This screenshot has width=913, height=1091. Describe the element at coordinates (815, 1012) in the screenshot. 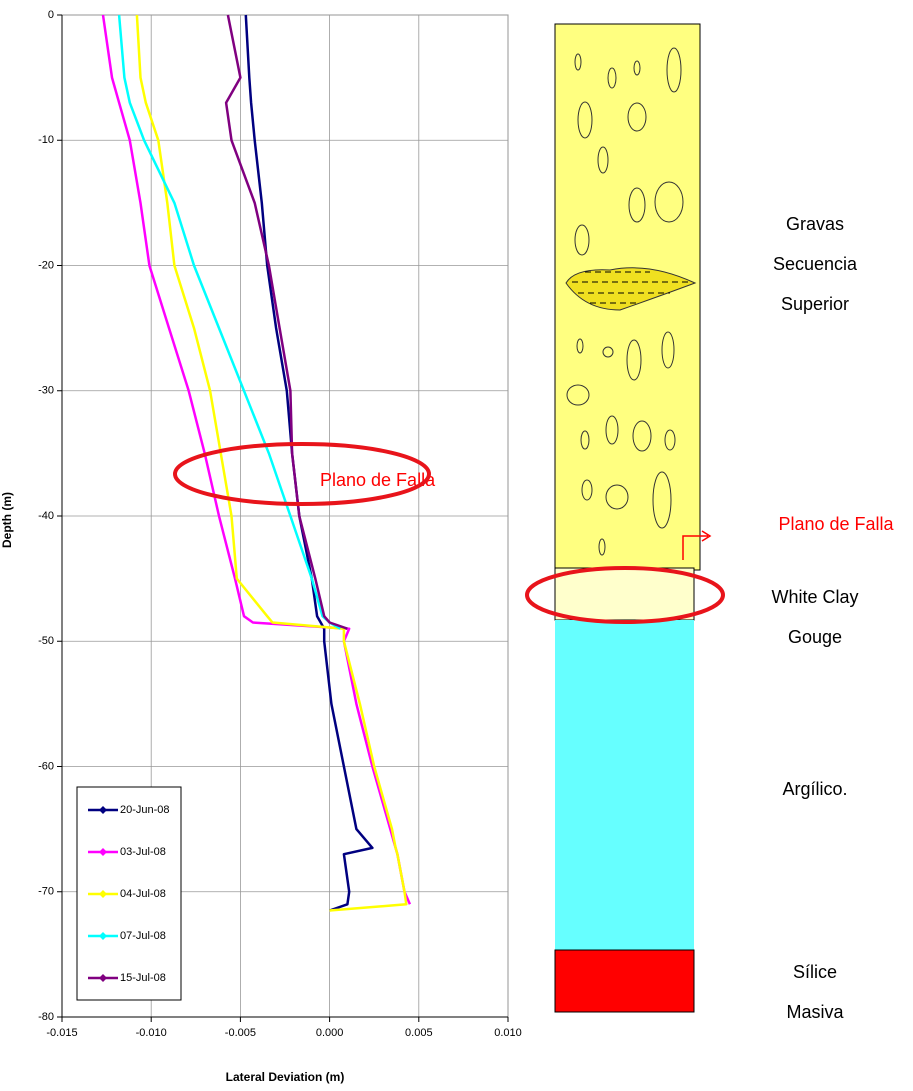

I see `layer-label: Masiva` at that location.